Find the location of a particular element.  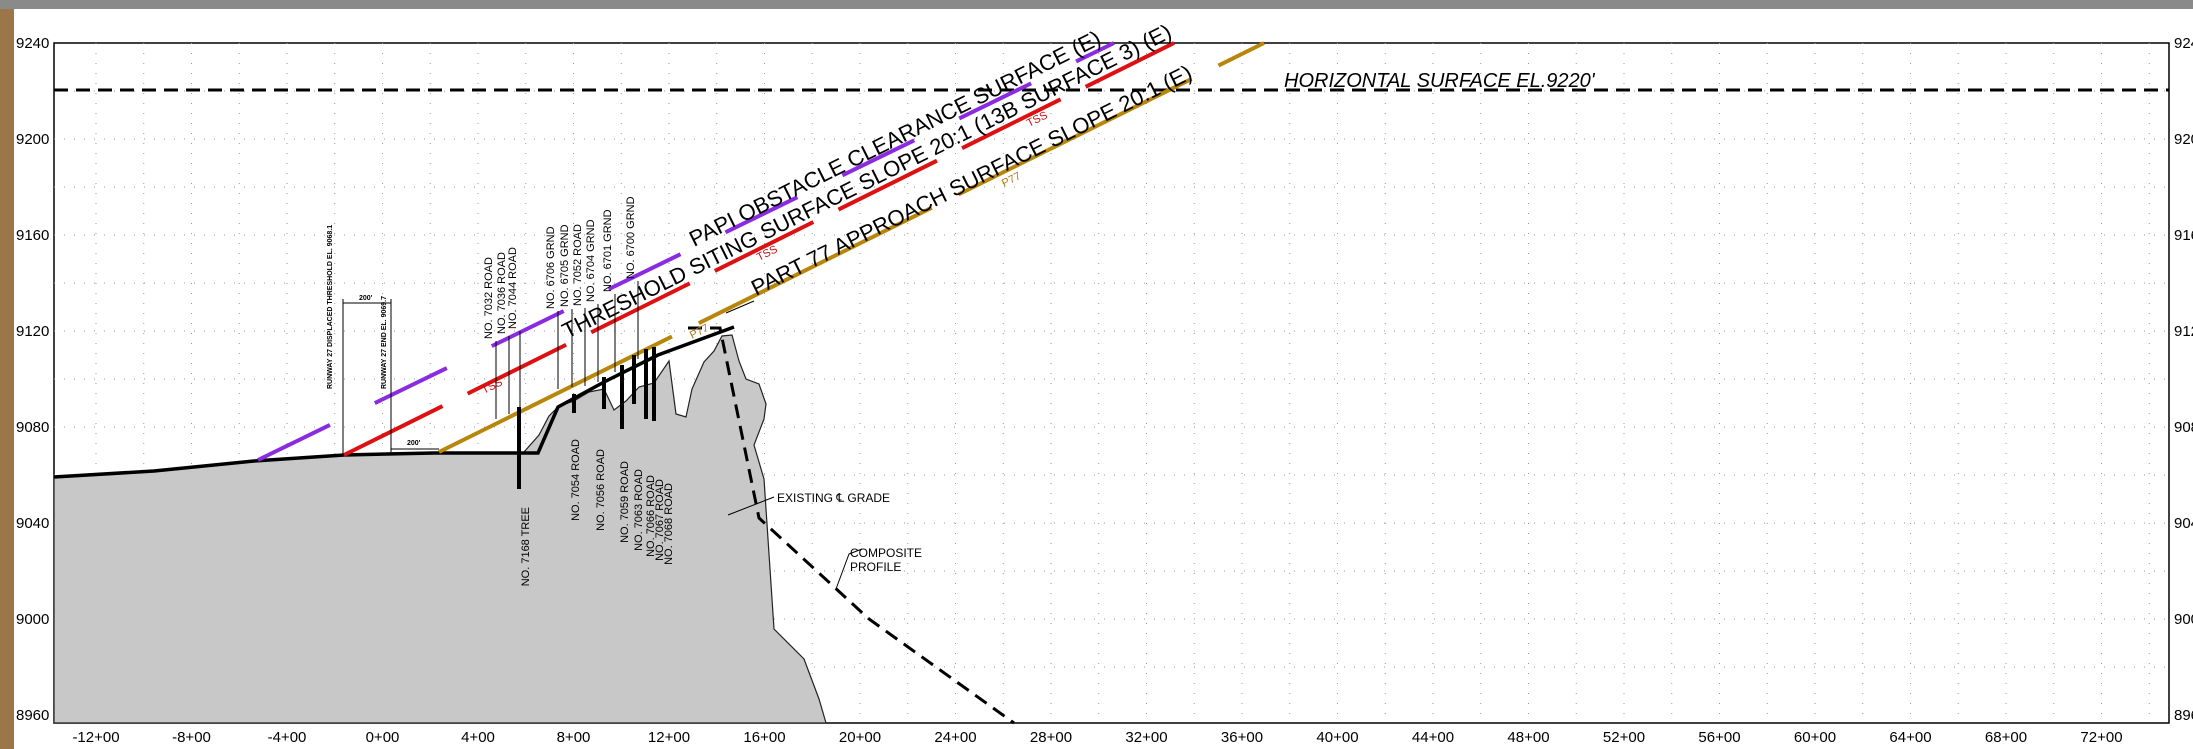

y-tick-label-right: 9200 is located at coordinates (2183, 139).